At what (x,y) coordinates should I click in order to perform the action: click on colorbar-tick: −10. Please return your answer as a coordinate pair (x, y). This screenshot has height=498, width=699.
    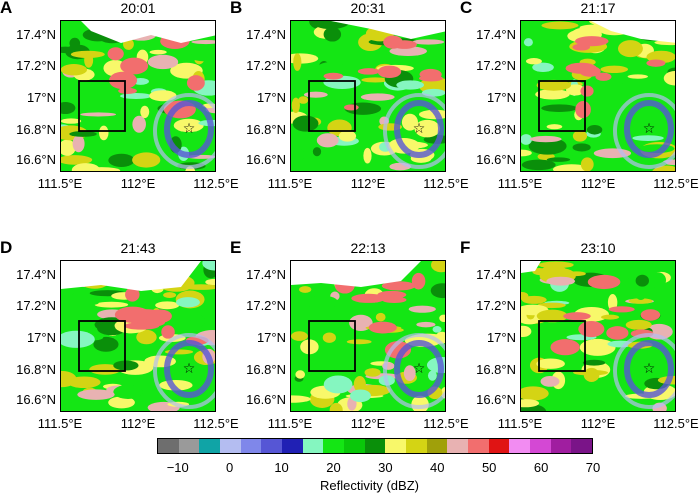
    Looking at the image, I should click on (177, 467).